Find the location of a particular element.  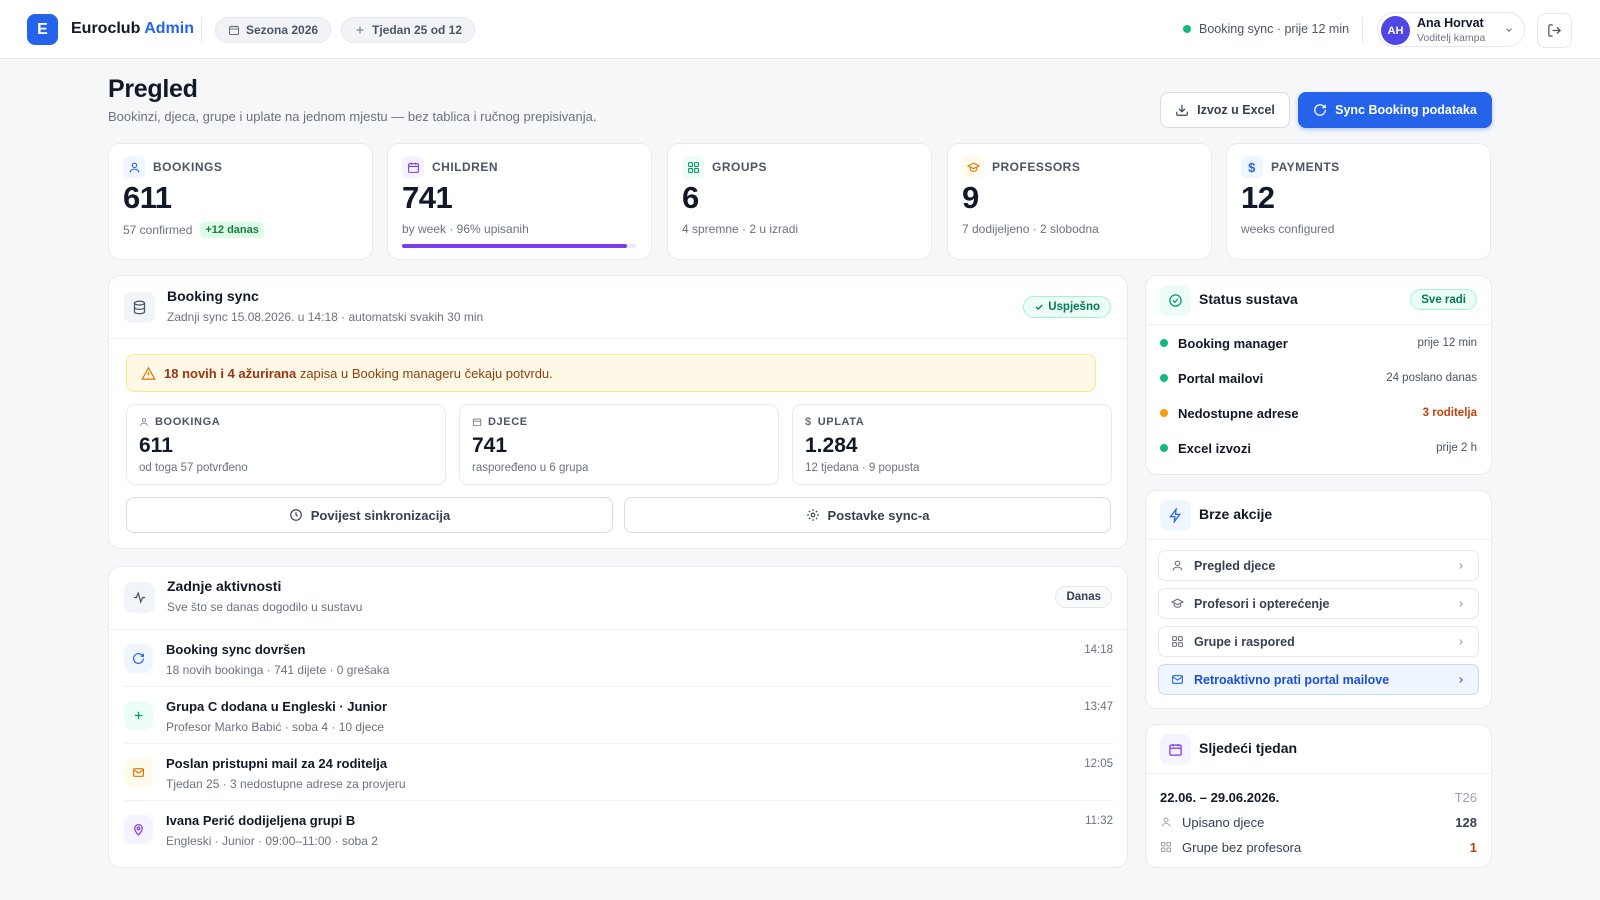

chevron-right-icon is located at coordinates (1461, 566).